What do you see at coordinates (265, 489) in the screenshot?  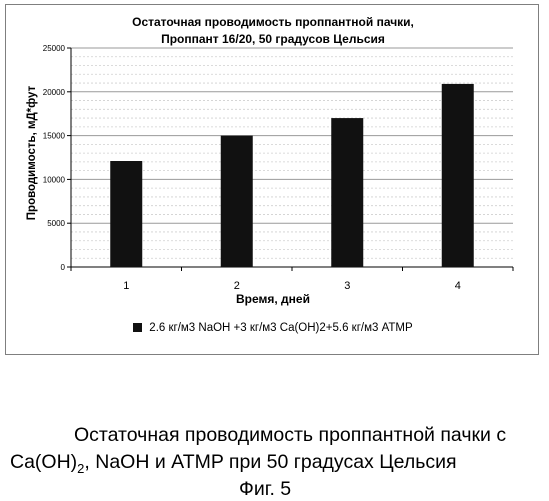 I see `figure-number: Фиг. 5` at bounding box center [265, 489].